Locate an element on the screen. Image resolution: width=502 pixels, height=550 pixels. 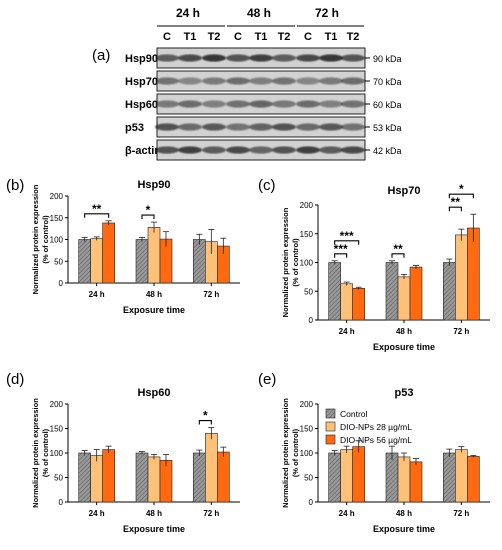
panel-label: (e) is located at coordinates (267, 379).